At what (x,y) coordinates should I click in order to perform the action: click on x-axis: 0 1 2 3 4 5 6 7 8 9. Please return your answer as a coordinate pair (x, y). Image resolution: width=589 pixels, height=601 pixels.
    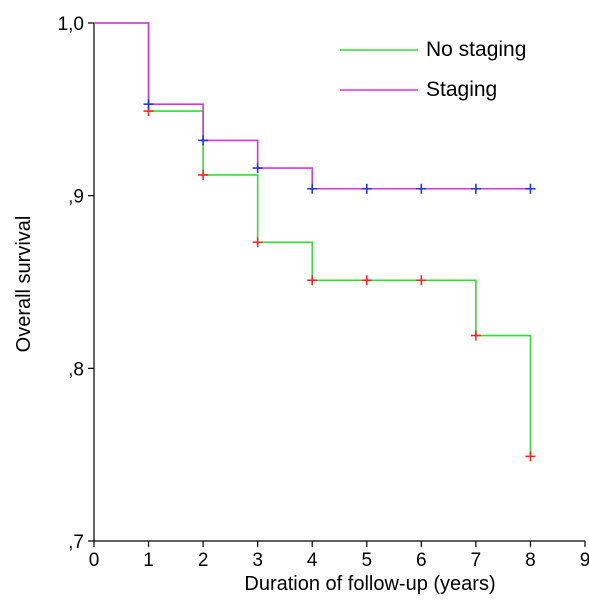
    Looking at the image, I should click on (339, 556).